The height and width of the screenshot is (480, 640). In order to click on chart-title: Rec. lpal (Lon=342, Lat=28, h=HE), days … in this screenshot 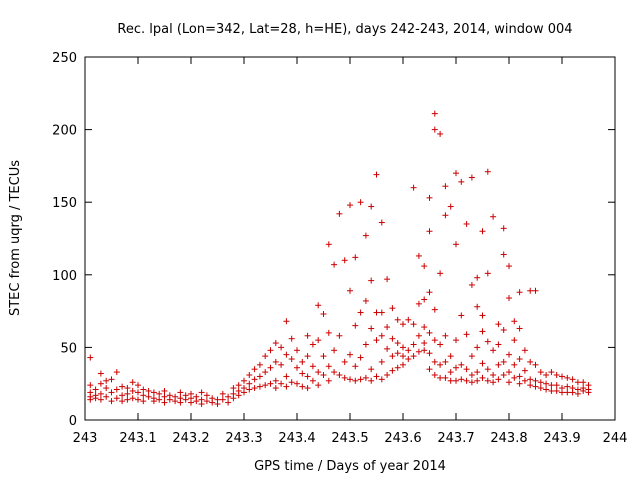, I will do `click(344, 29)`.